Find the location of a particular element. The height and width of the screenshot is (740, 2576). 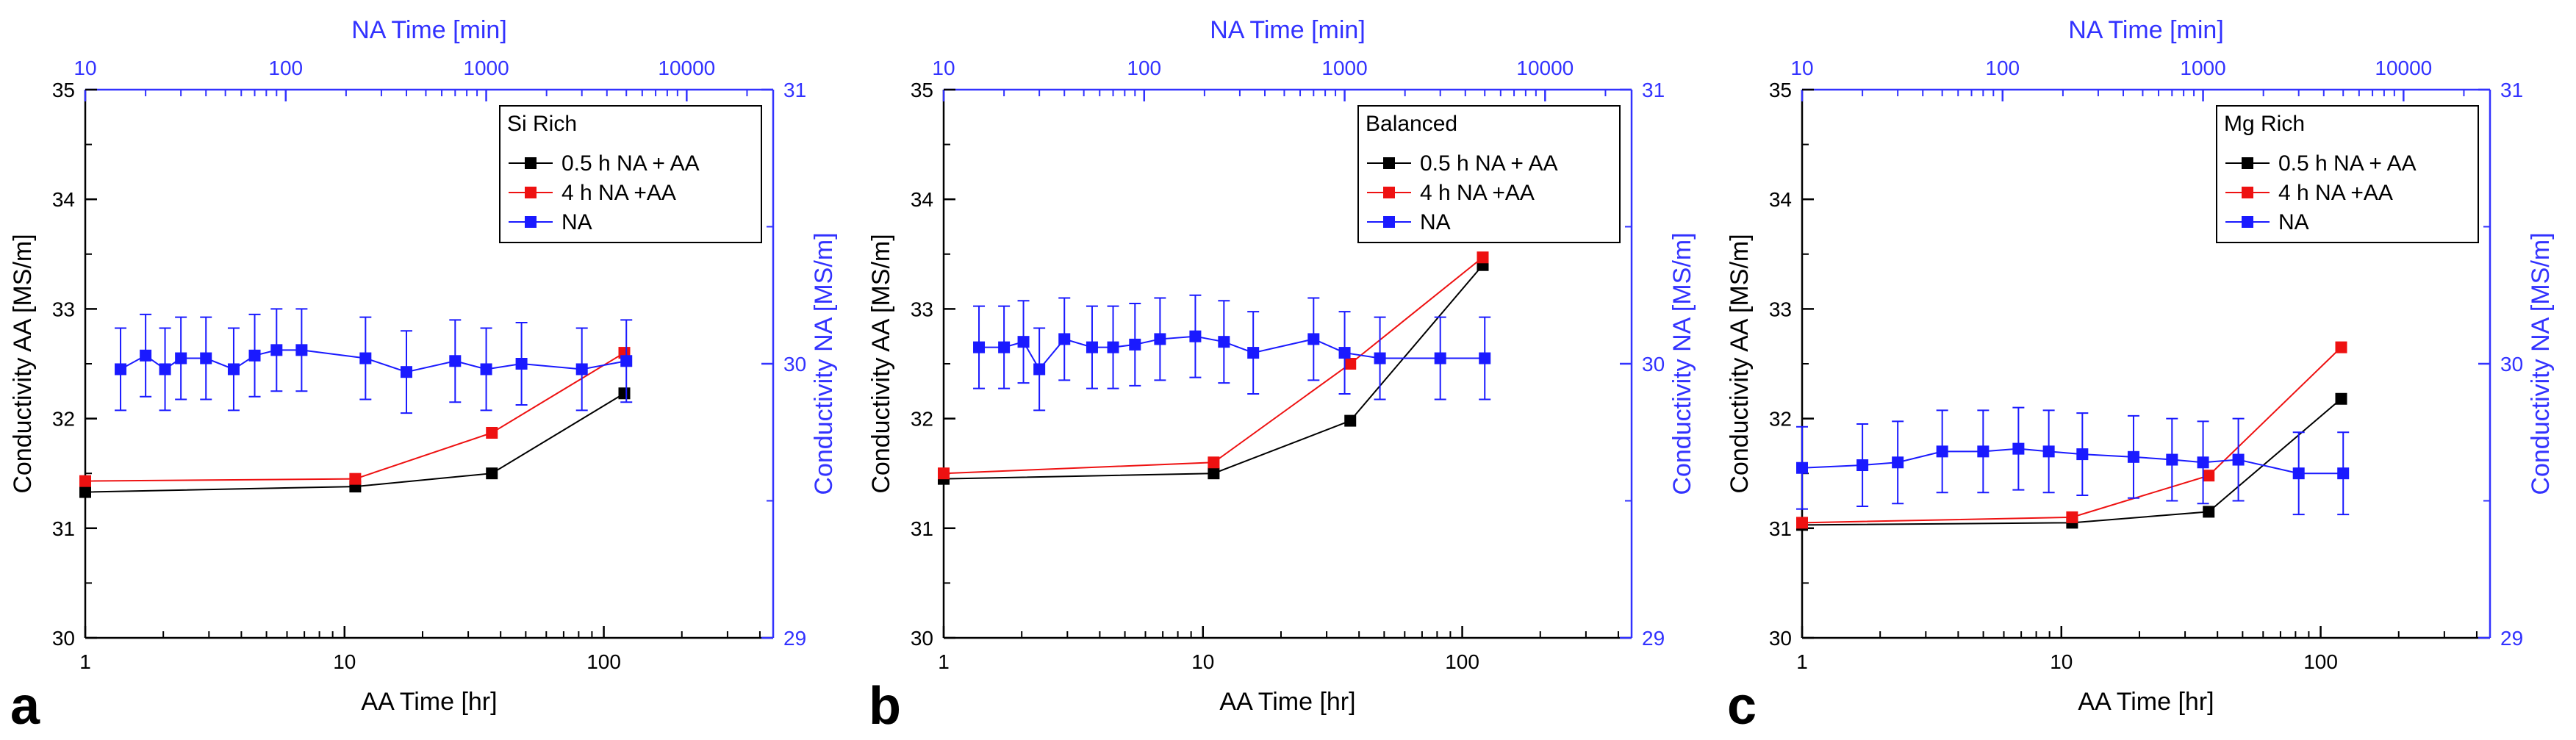

panel-label: a is located at coordinates (25, 707).